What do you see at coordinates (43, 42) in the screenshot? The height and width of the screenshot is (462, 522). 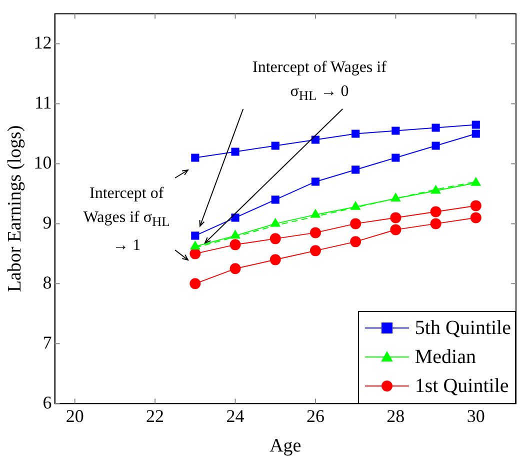 I see `y-tick-label: 12` at bounding box center [43, 42].